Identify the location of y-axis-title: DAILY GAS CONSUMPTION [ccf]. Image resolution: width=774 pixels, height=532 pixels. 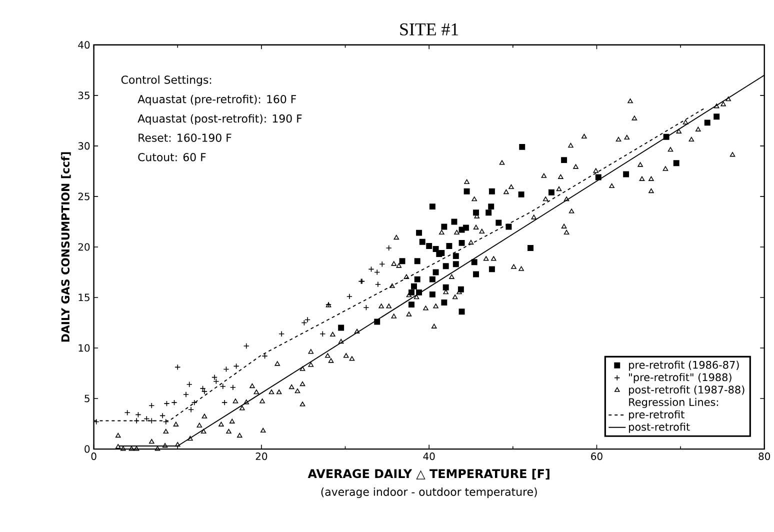
(66, 247).